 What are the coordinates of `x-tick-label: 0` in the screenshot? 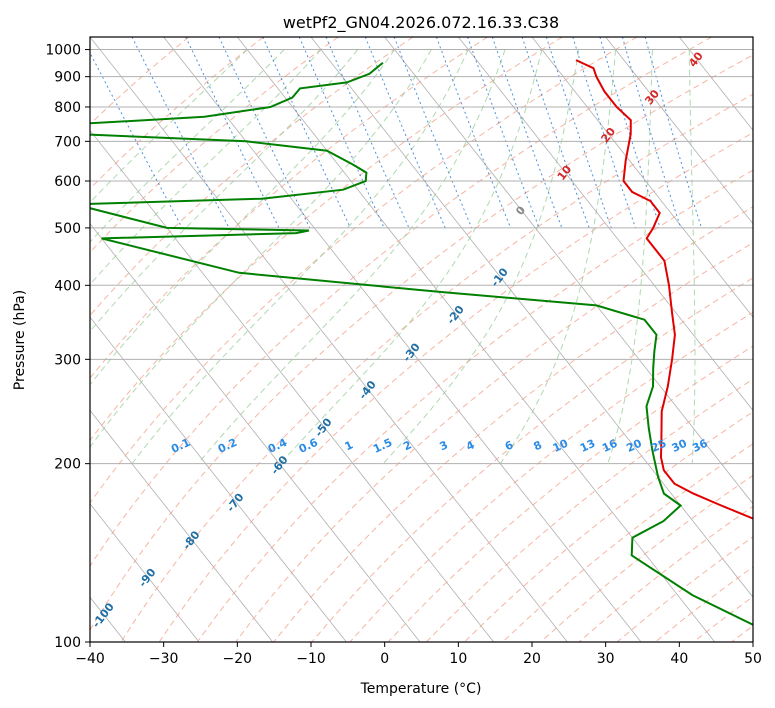 It's located at (384, 659).